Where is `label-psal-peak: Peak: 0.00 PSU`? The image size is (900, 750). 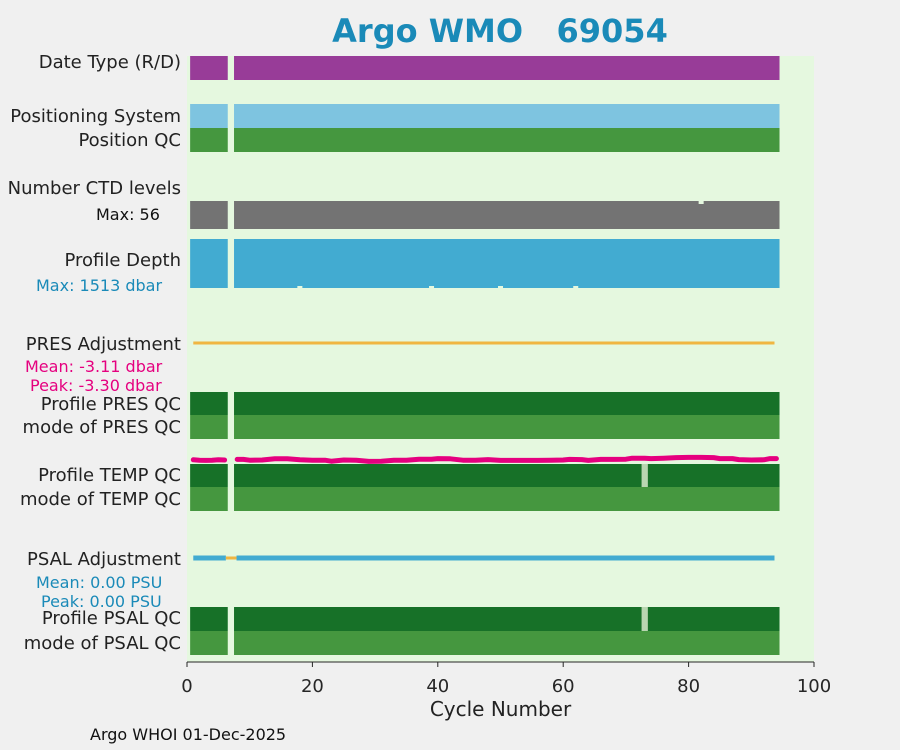 label-psal-peak: Peak: 0.00 PSU is located at coordinates (101, 601).